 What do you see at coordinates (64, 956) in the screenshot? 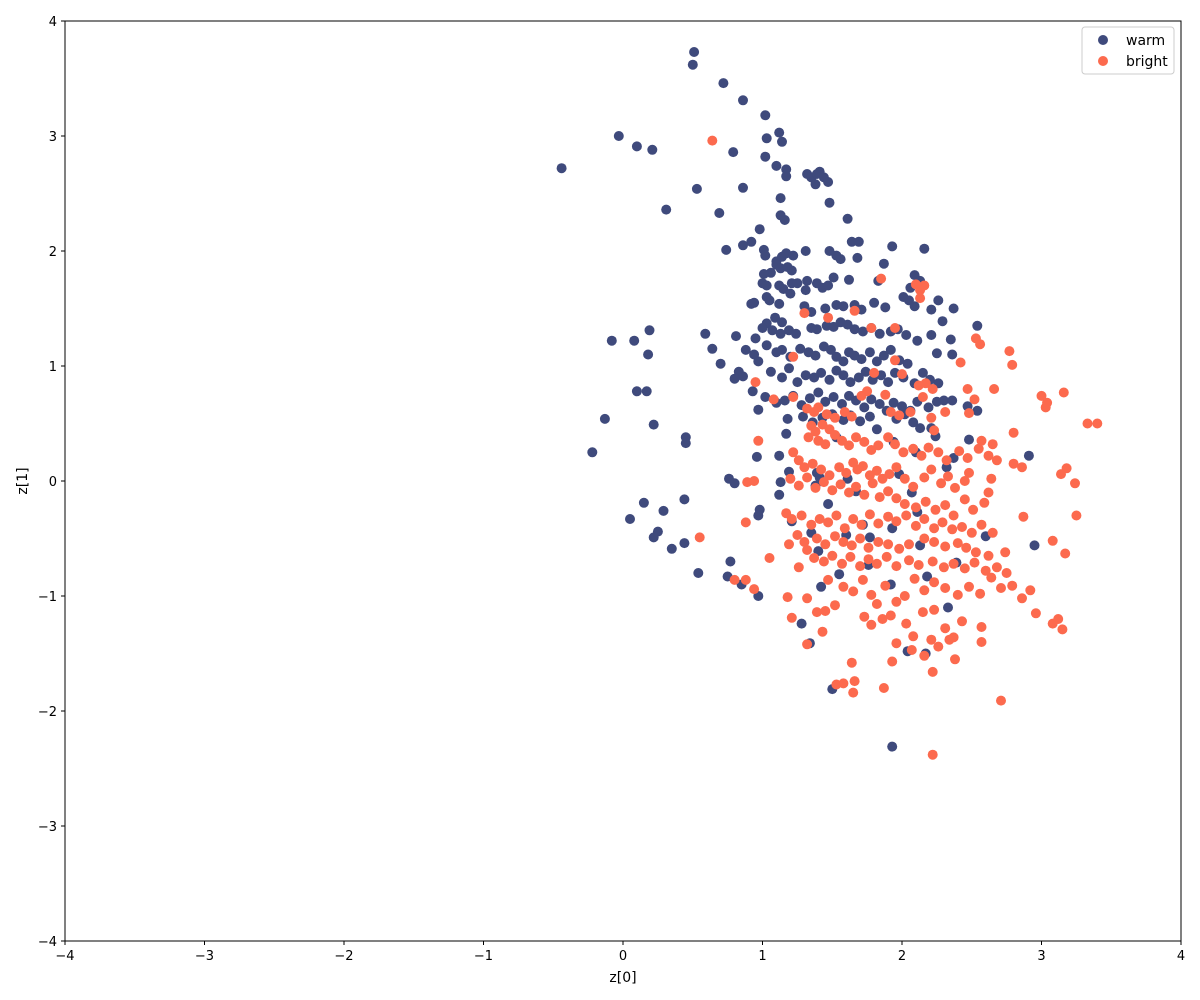
I see `x-tick-label: −4` at bounding box center [64, 956].